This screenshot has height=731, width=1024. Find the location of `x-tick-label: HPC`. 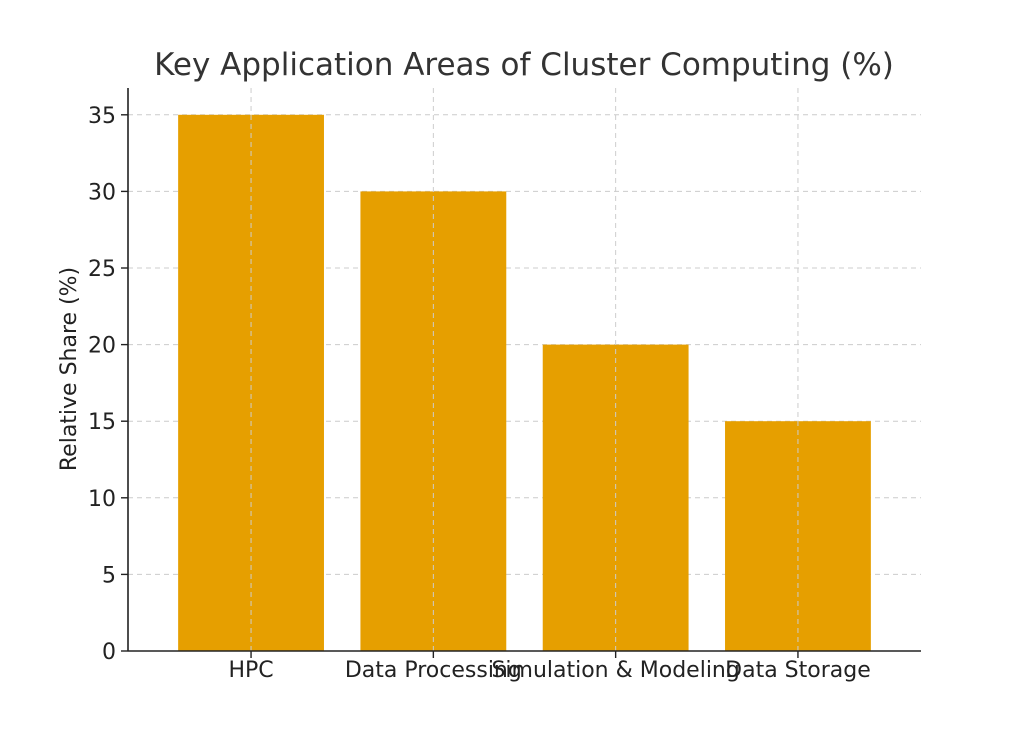

x-tick-label: HPC is located at coordinates (250, 670).